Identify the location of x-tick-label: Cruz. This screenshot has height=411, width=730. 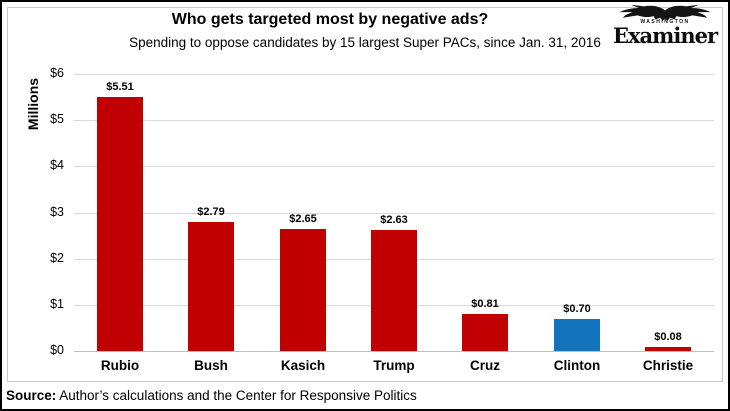
(485, 365).